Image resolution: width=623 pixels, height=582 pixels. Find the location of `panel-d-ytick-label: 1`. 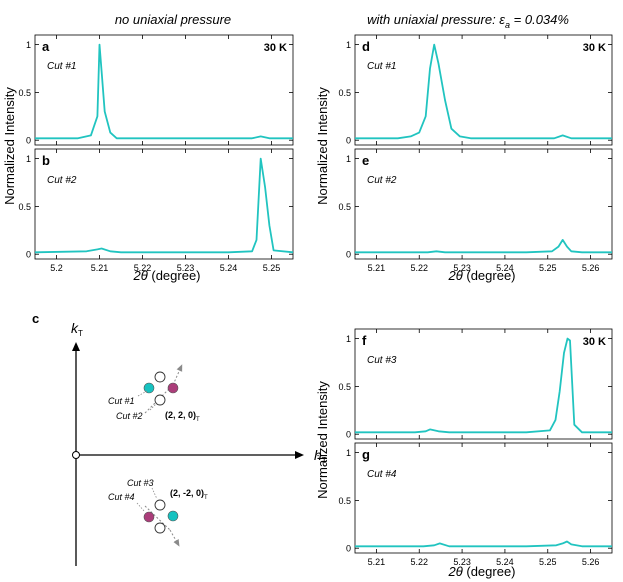

panel-d-ytick-label: 1 is located at coordinates (348, 45).